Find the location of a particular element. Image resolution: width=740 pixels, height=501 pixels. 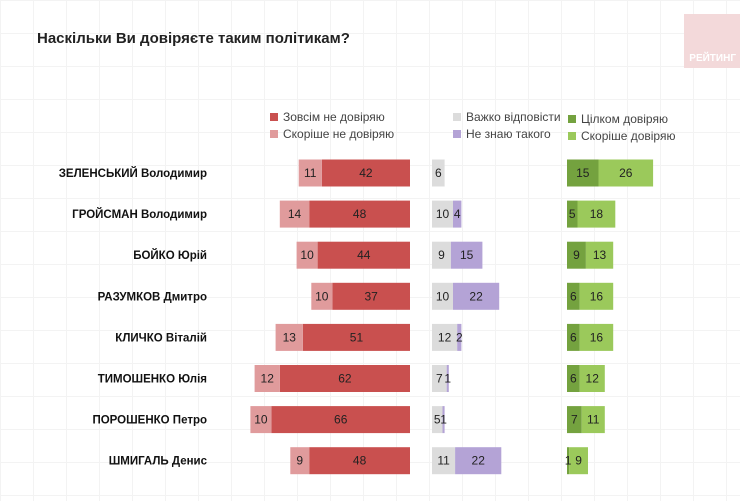

data-label: 26 is located at coordinates (626, 173).